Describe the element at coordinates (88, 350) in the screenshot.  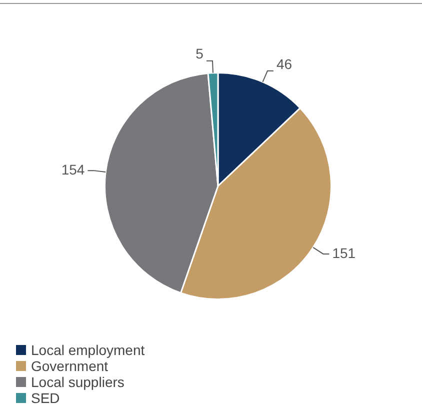
I see `legend-label: Local employment` at that location.